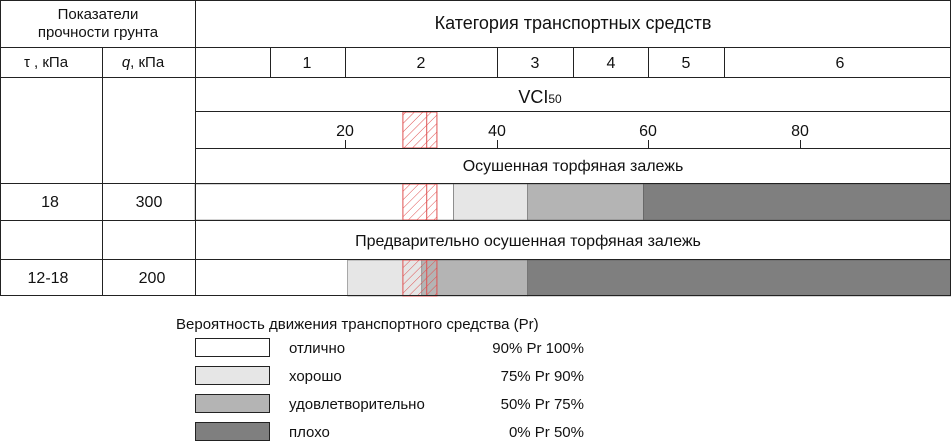  I want to click on vci-axis-label: VCI50, so click(540, 97).